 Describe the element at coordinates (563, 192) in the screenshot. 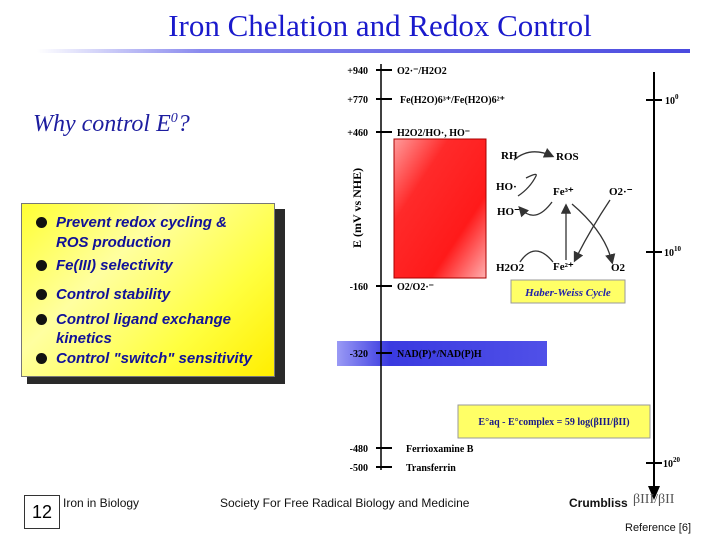

I see `species-fe3: Fe³⁺` at that location.